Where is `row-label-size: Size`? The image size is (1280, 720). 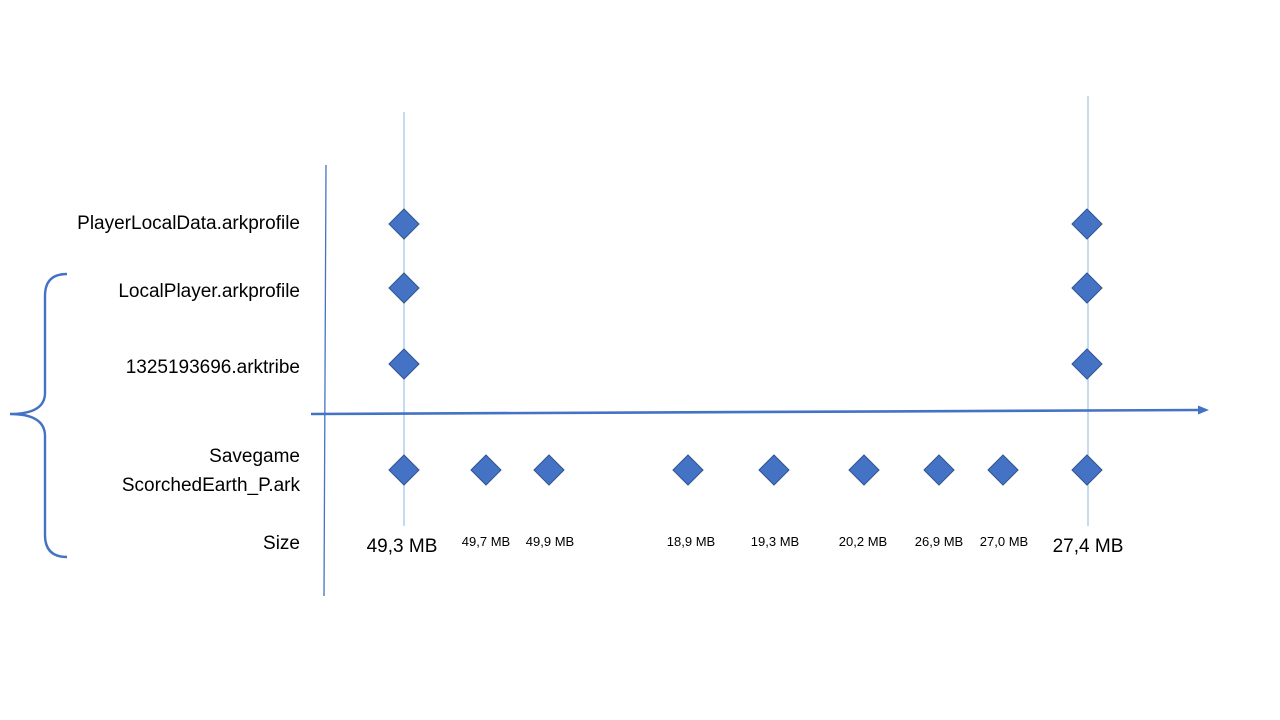
row-label-size: Size is located at coordinates (281, 543).